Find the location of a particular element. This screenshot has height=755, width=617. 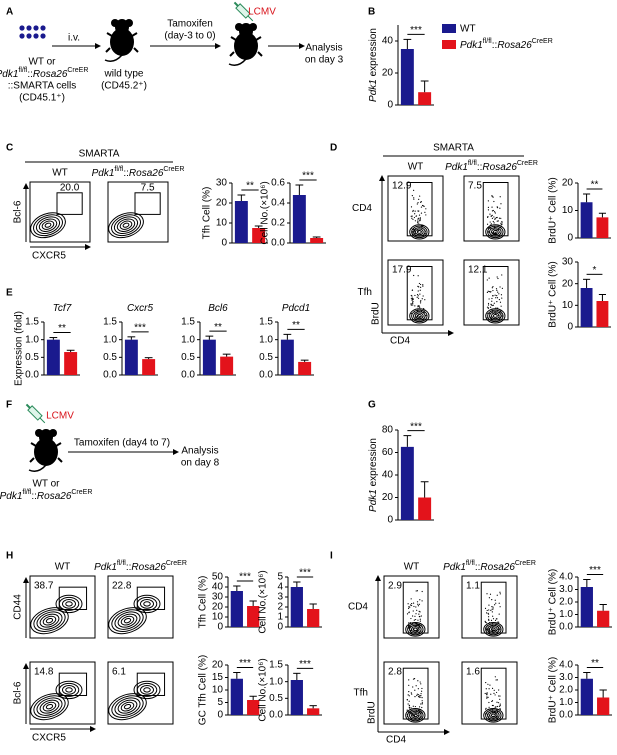

chart-title: Tcf7 is located at coordinates (62, 308).